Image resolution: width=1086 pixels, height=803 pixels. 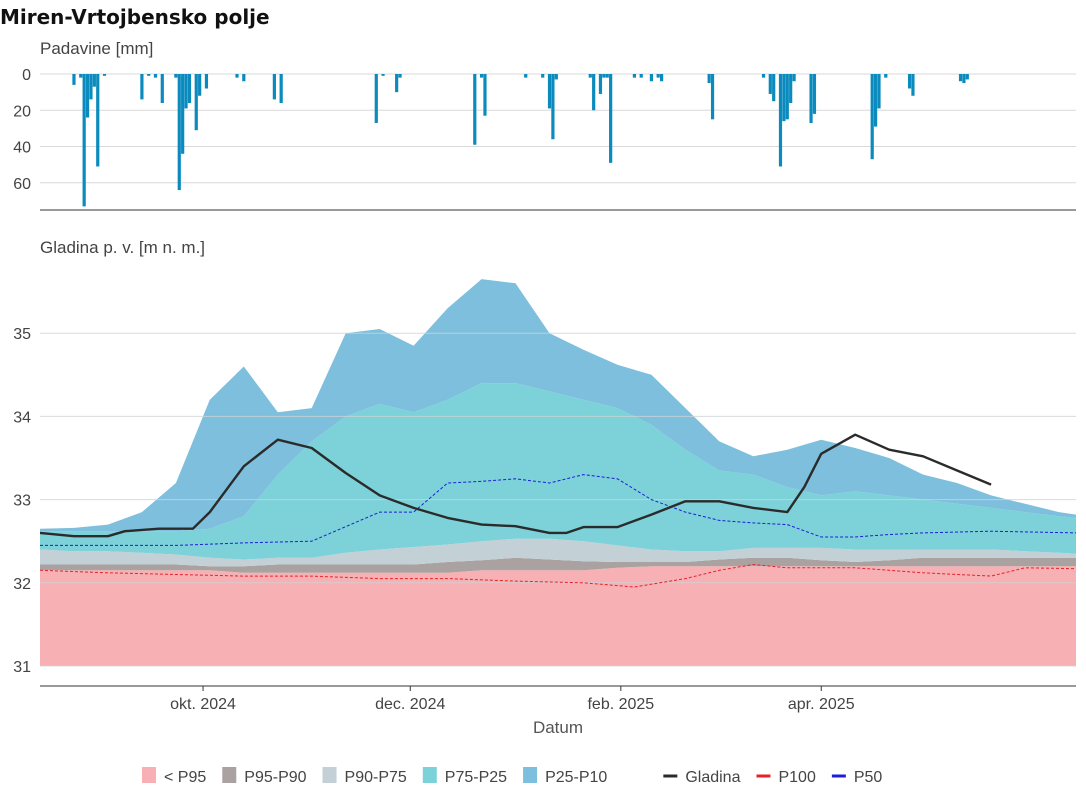 What do you see at coordinates (22, 667) in the screenshot?
I see `level-y-tick-label: 31` at bounding box center [22, 667].